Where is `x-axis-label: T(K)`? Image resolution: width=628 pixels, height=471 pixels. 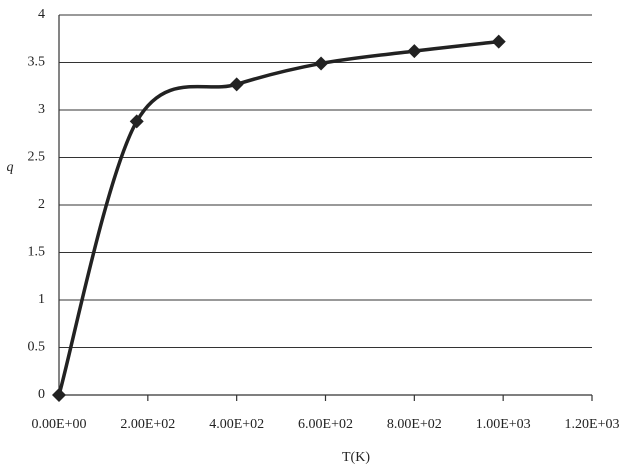 x-axis-label: T(K) is located at coordinates (356, 457).